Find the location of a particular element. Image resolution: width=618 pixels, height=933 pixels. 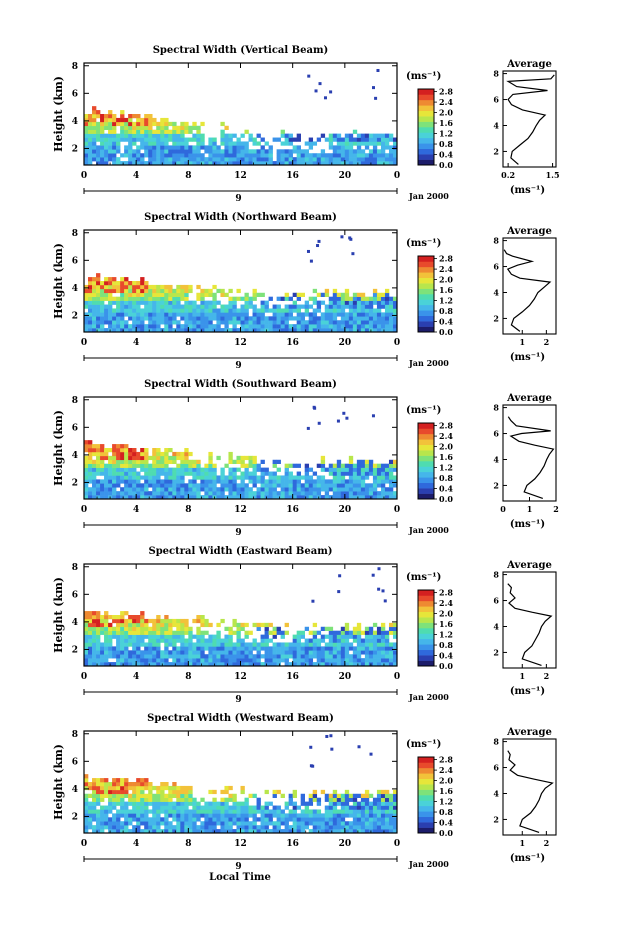

average-x-tick-label: 1.5 is located at coordinates (553, 175).